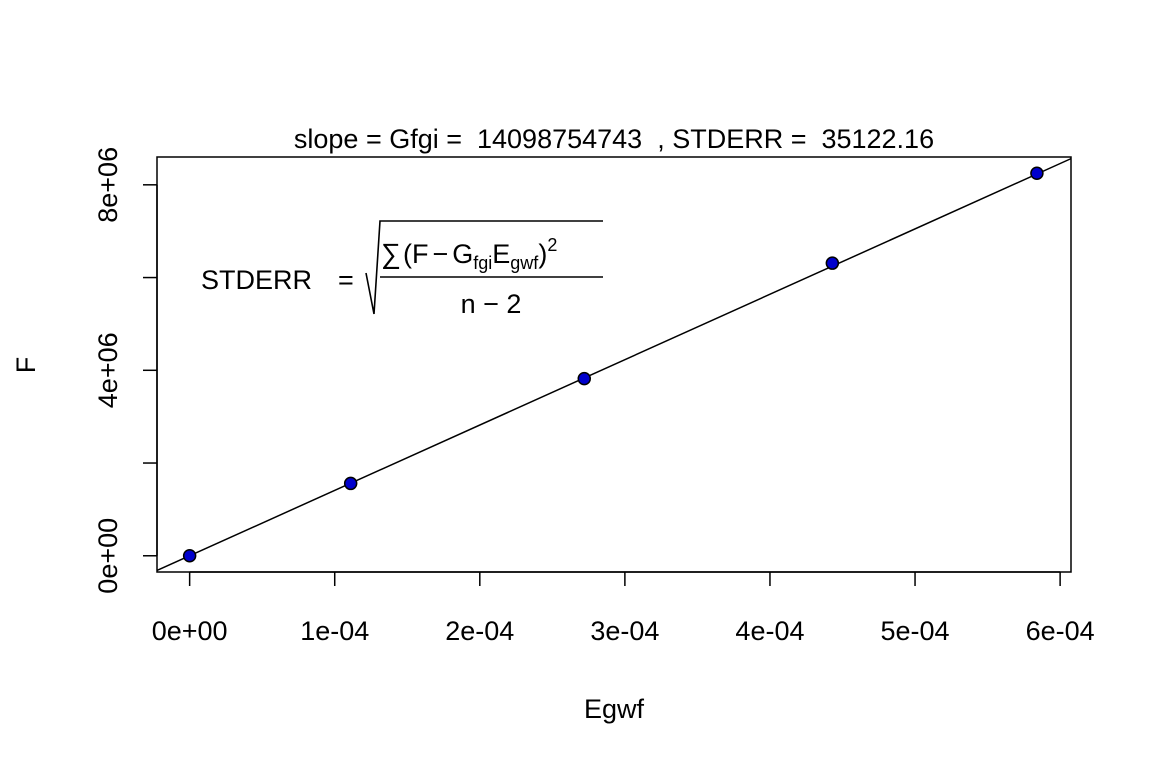 The width and height of the screenshot is (1152, 768). Describe the element at coordinates (1060, 631) in the screenshot. I see `x-tick-label: 6e-04` at that location.